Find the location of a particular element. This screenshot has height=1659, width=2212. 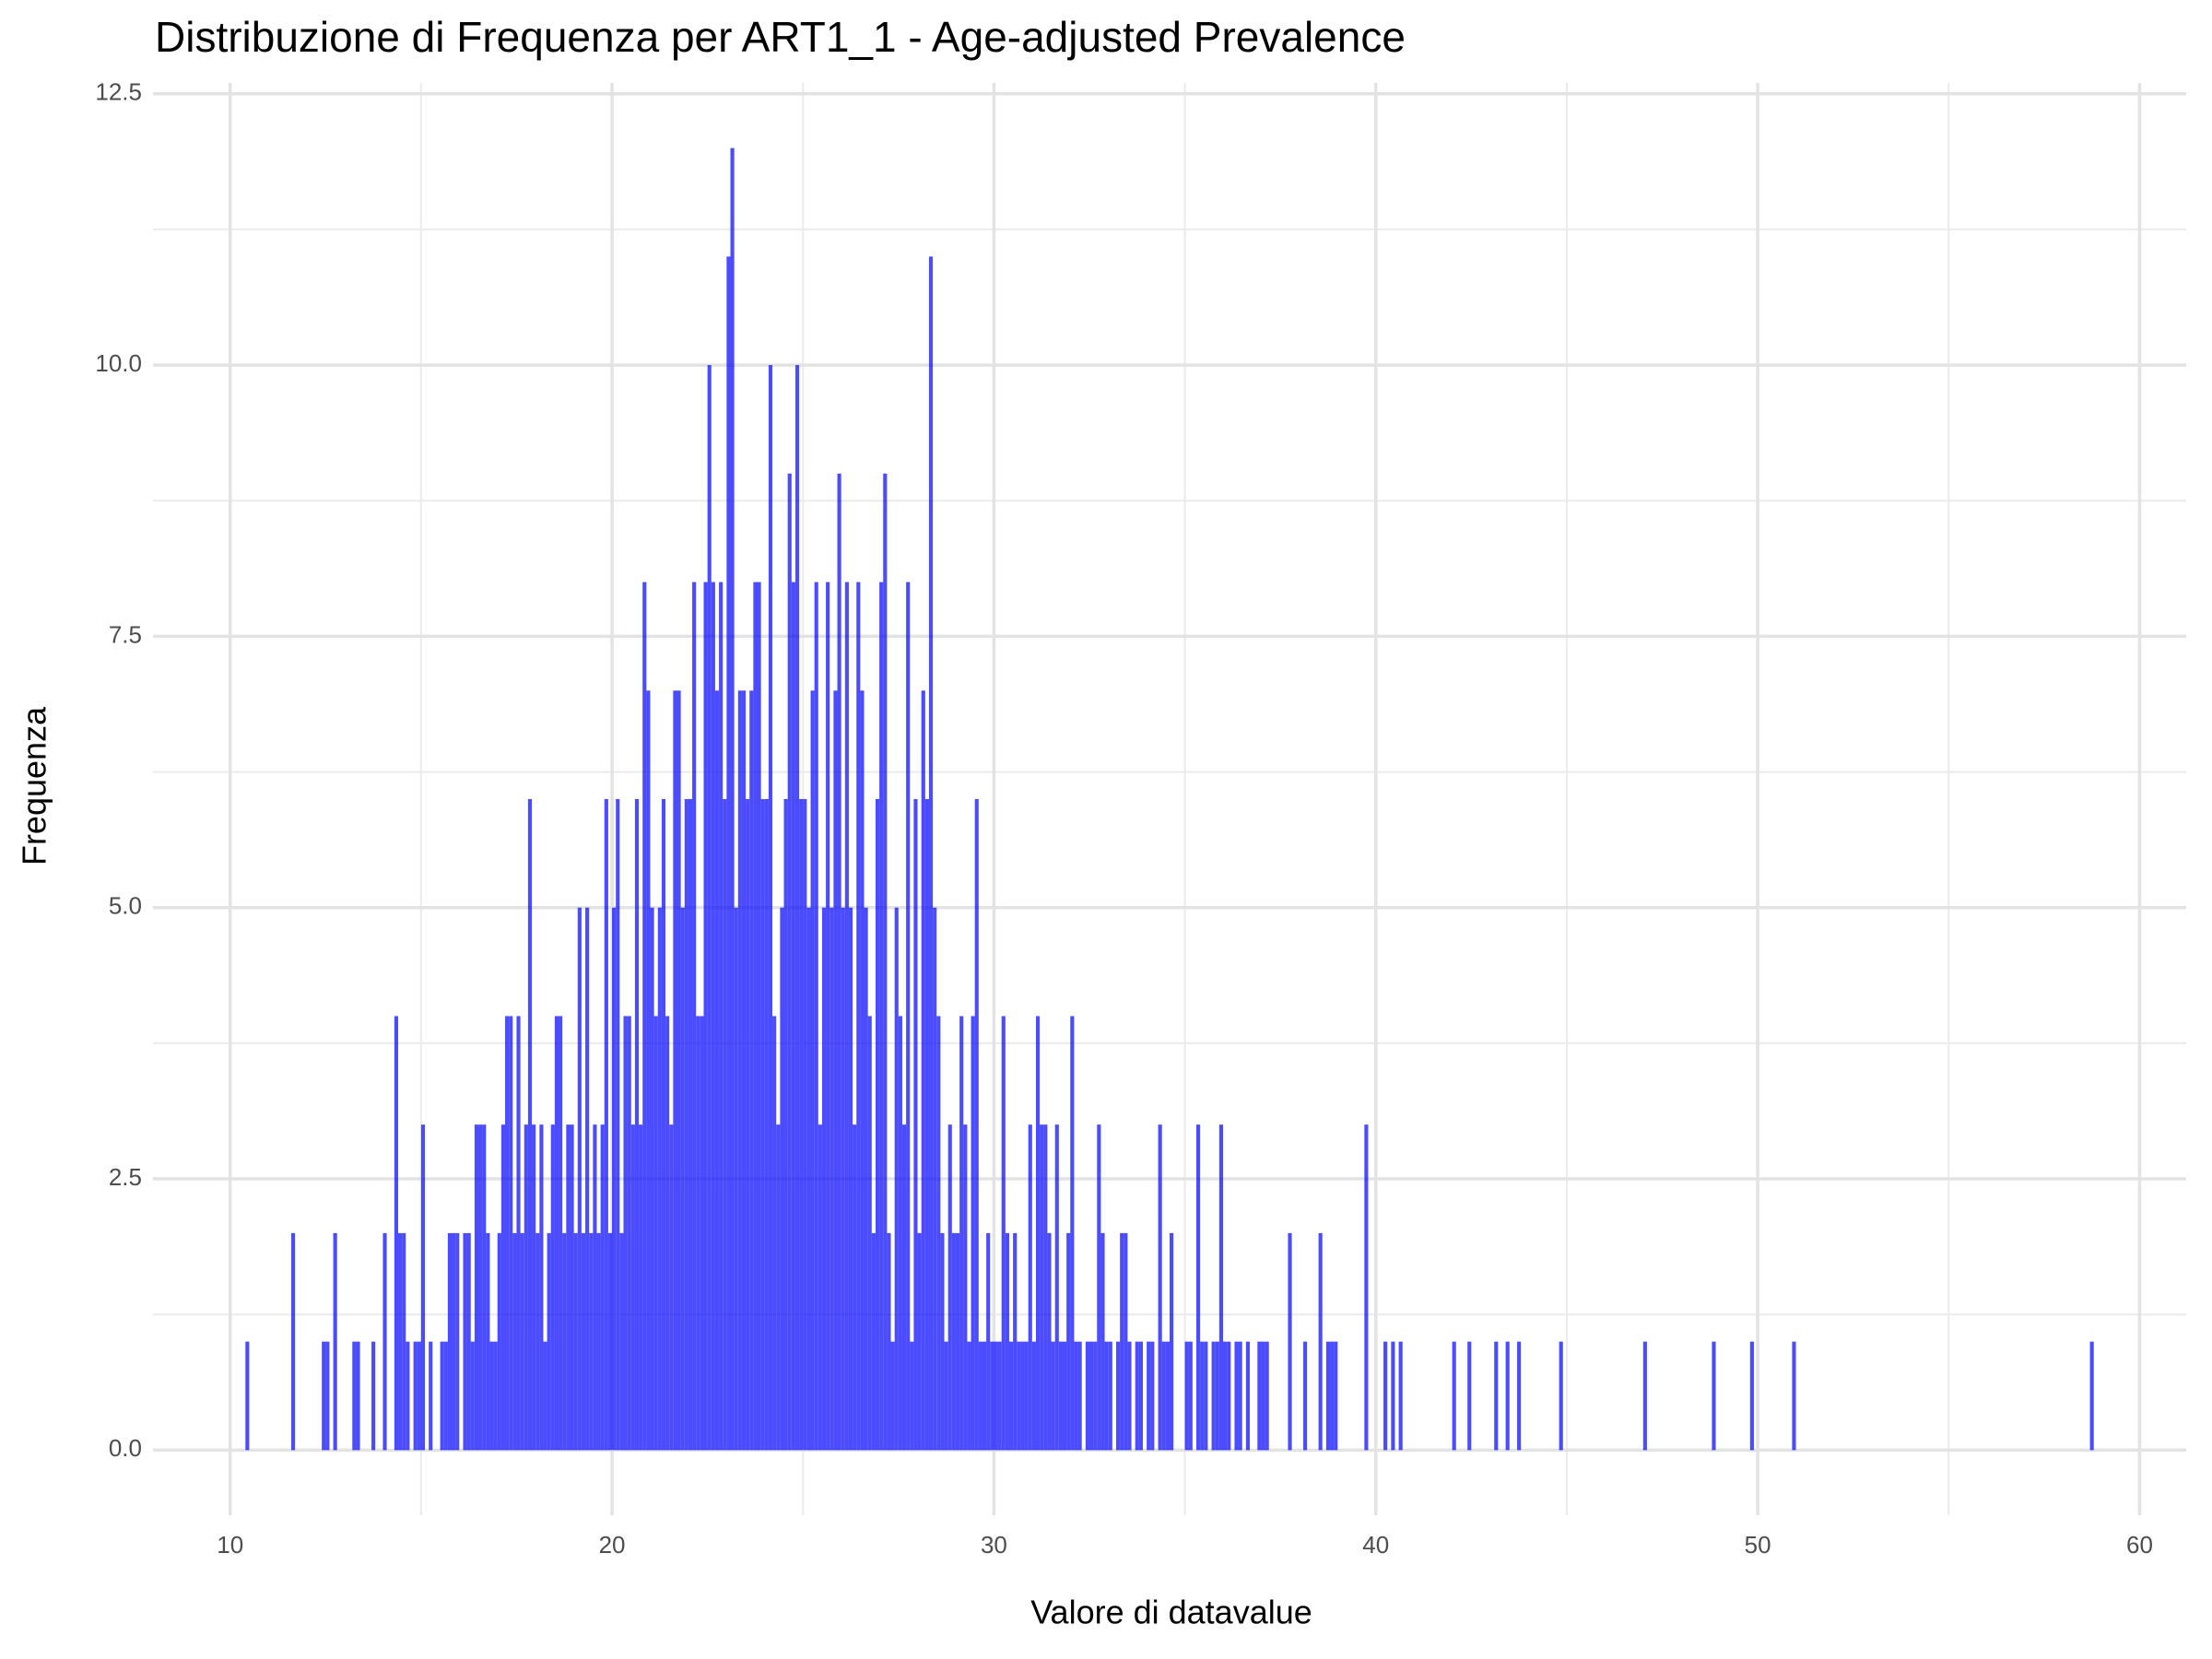

y-axis-title: Frequenza is located at coordinates (34, 785).